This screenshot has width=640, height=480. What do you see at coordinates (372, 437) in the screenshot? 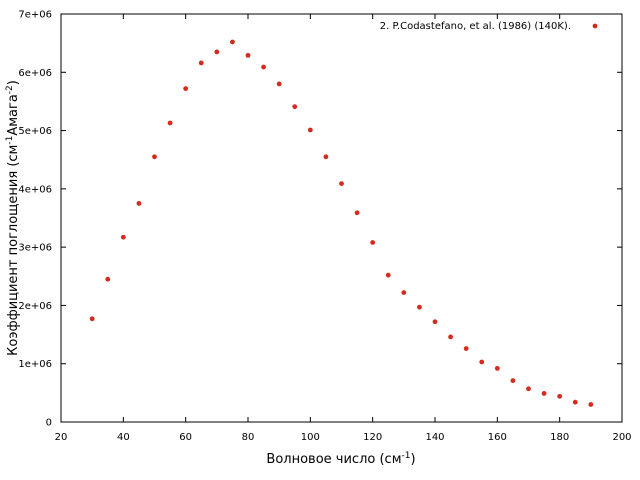
I see `x-tick-label: 120` at bounding box center [372, 437].